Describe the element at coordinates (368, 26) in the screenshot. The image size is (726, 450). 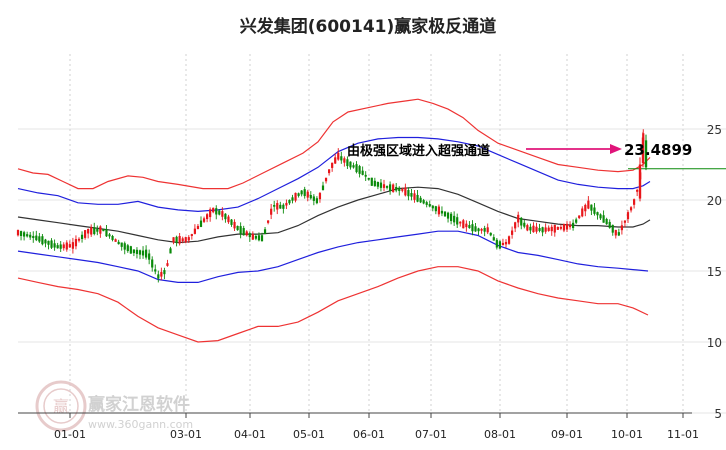
I see `chart-title: 兴发集团(600141)赢家极反通道` at that location.